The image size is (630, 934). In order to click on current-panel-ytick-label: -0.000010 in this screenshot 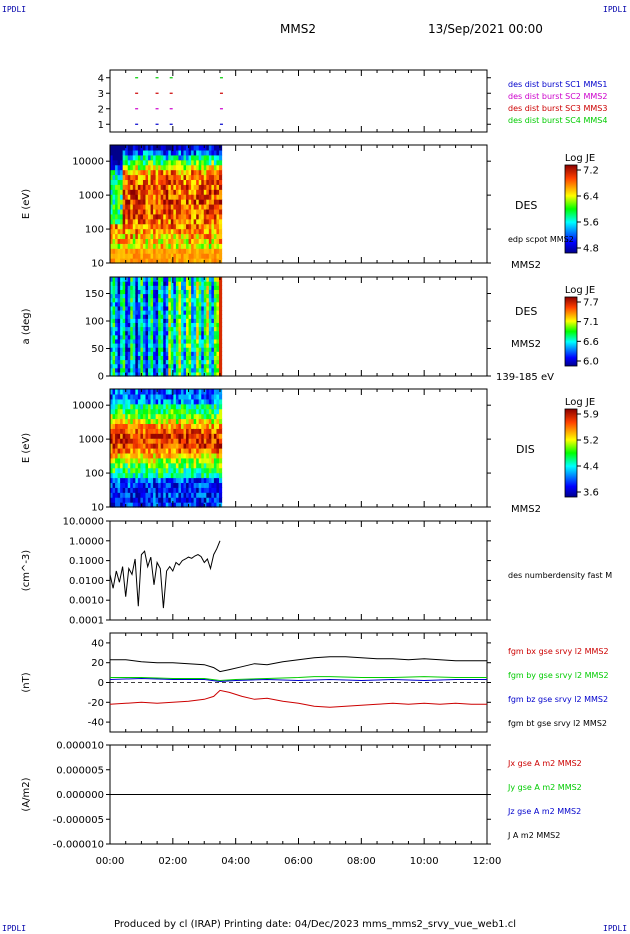, I will do `click(78, 845)`.